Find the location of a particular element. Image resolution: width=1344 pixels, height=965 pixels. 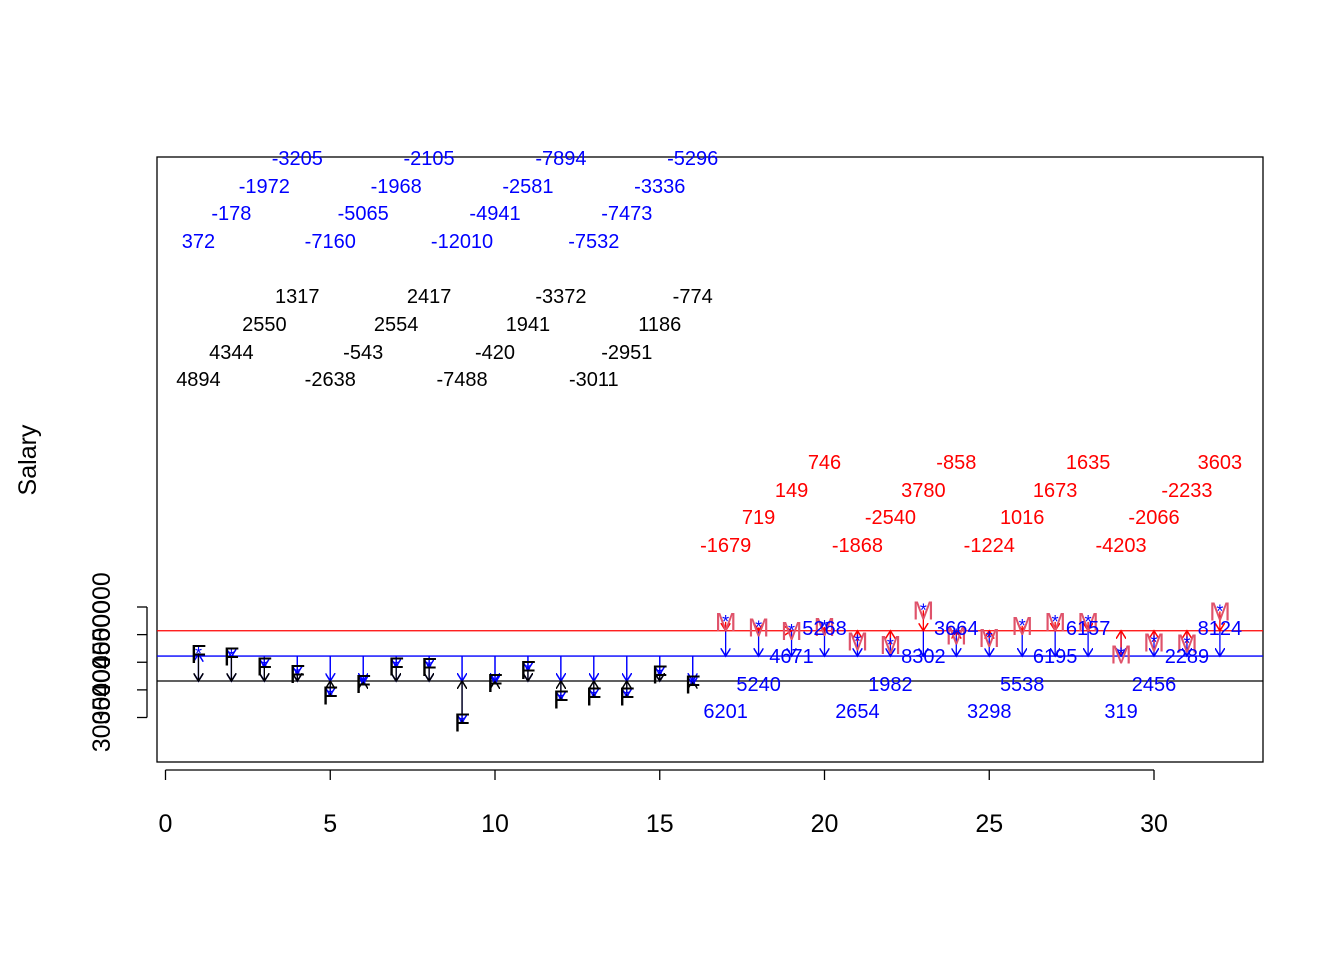

female-deviation-label: -774 is located at coordinates (693, 297).